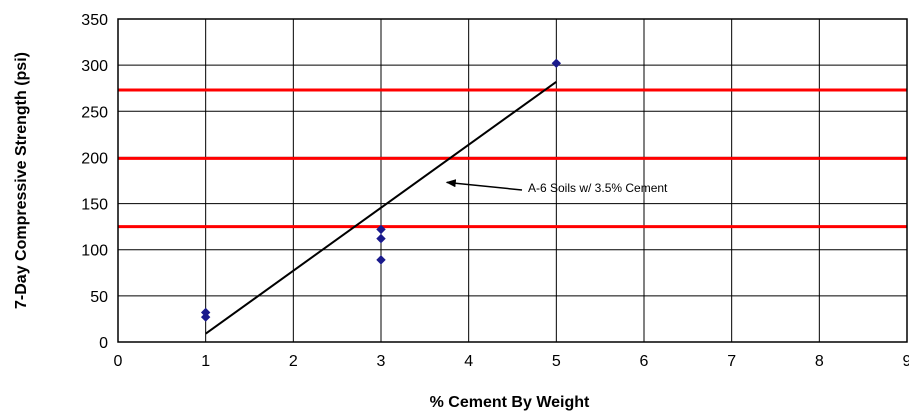  Describe the element at coordinates (94, 251) in the screenshot. I see `y-tick-label: 100` at that location.